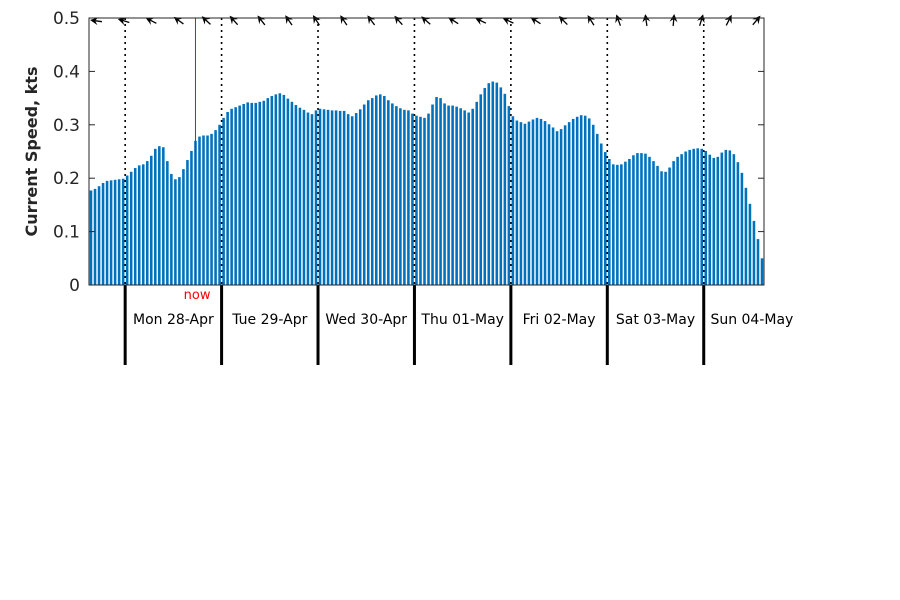 The height and width of the screenshot is (600, 900). What do you see at coordinates (751, 320) in the screenshot?
I see `day-label: Sun 04-May` at bounding box center [751, 320].